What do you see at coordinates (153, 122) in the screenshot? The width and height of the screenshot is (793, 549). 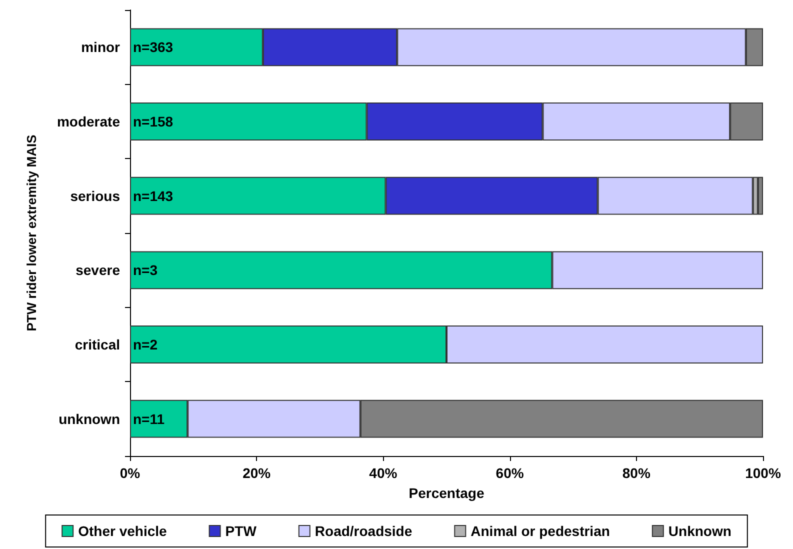 I see `annotation: n=158` at bounding box center [153, 122].